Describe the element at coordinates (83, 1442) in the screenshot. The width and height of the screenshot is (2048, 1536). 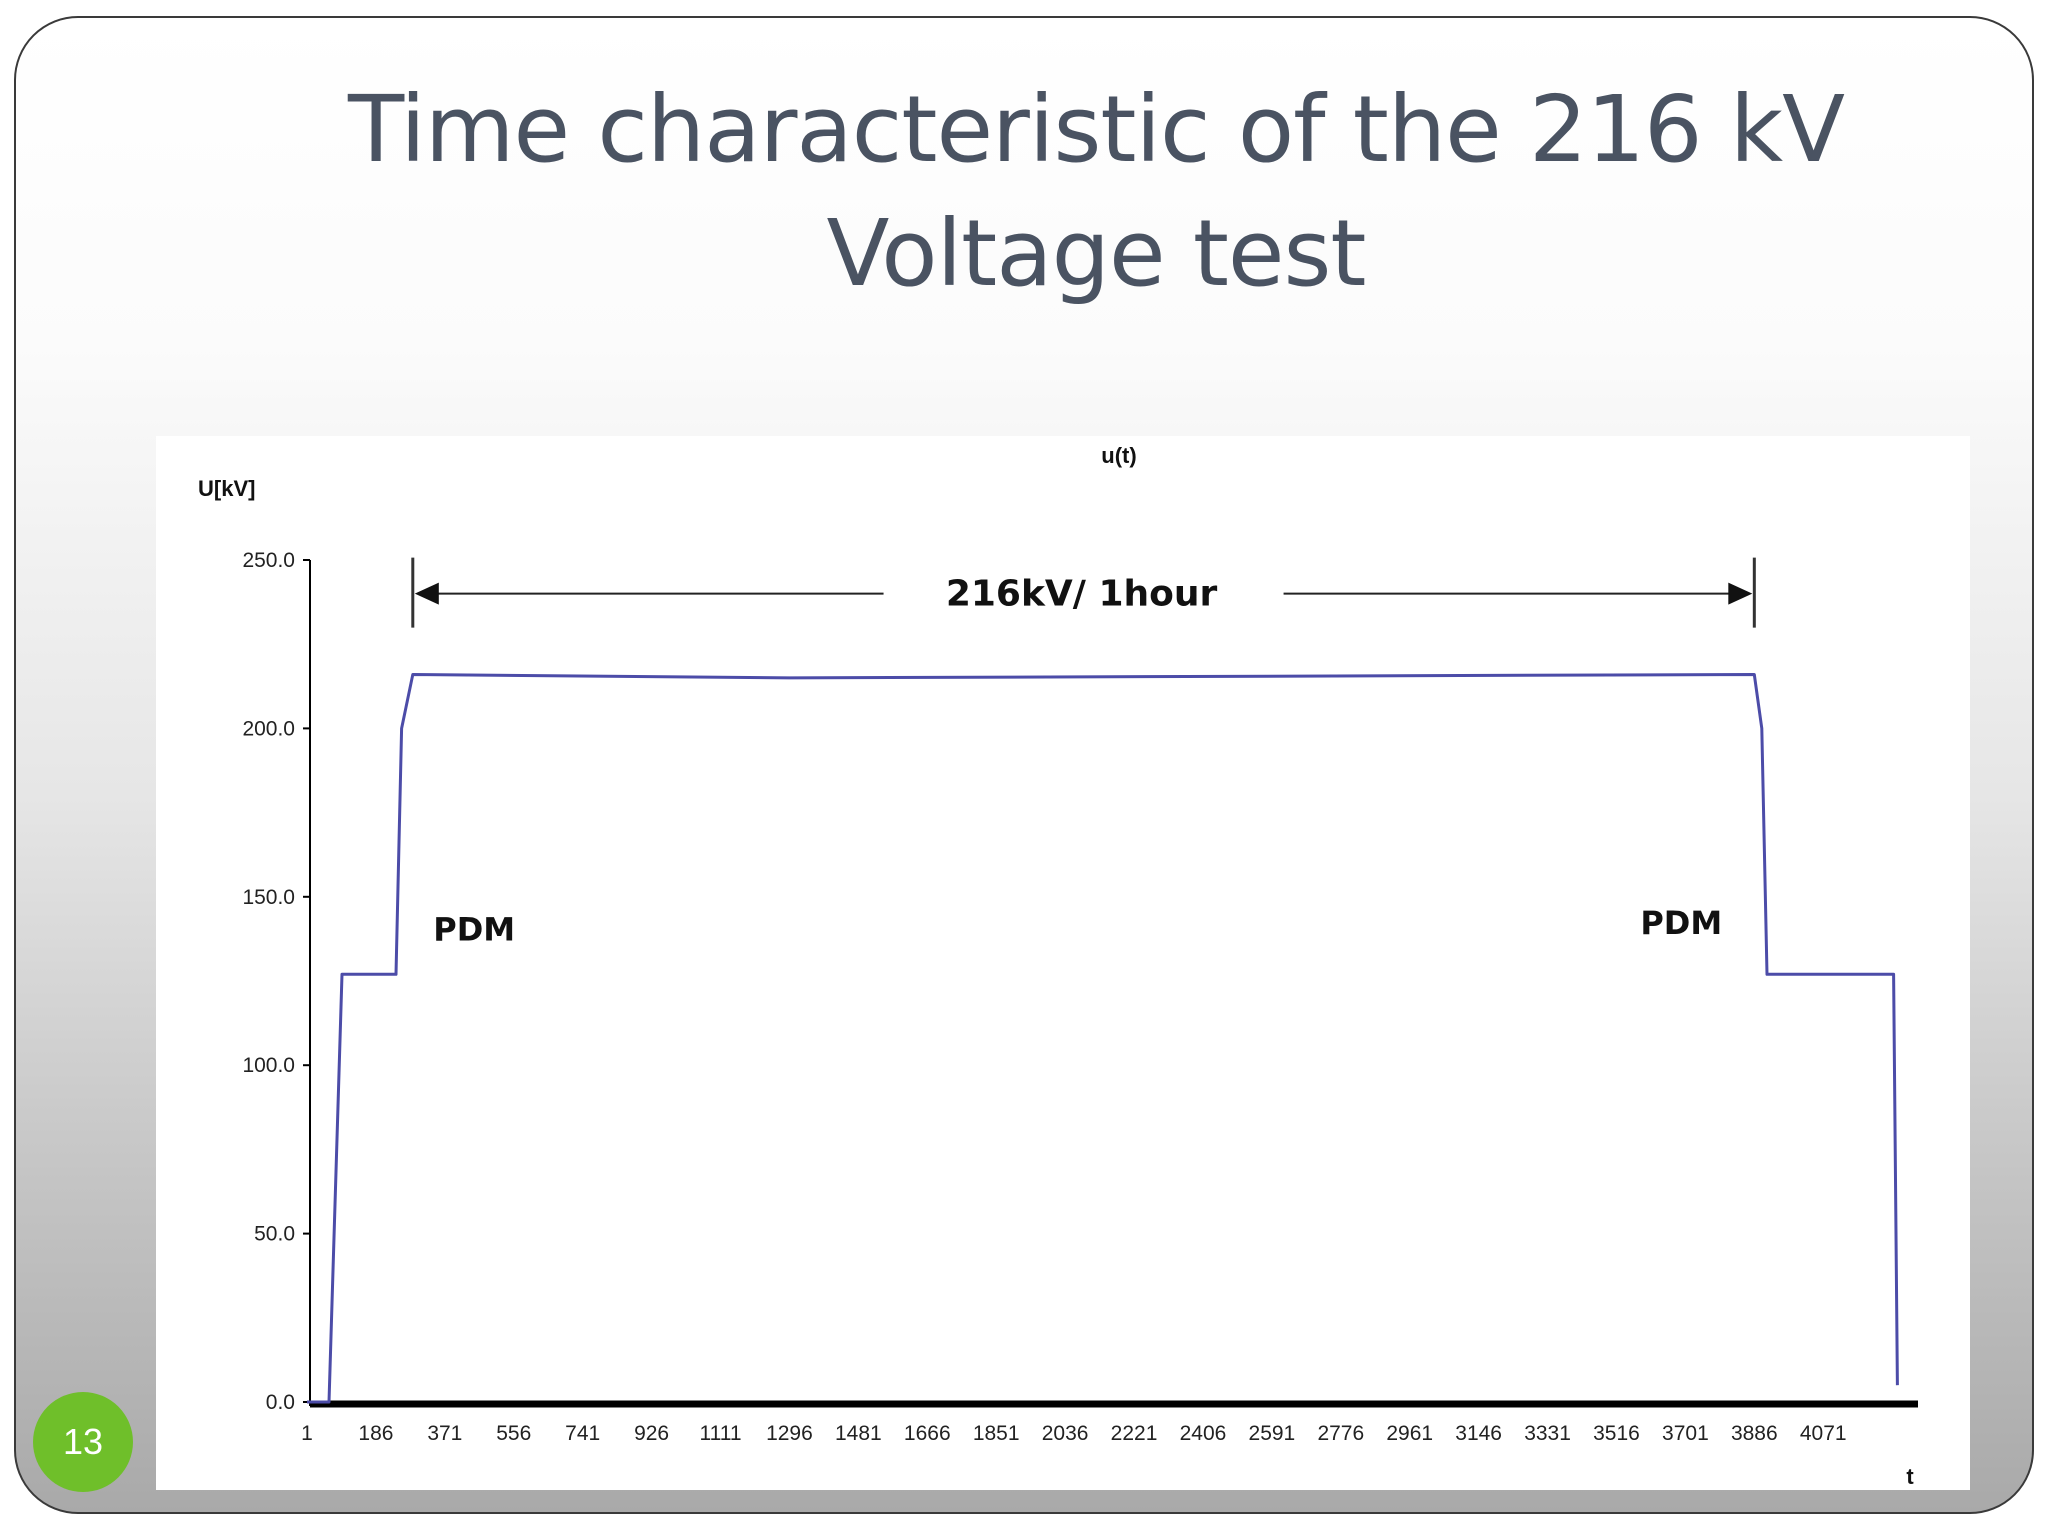
I see `page-number-badge: 13` at that location.